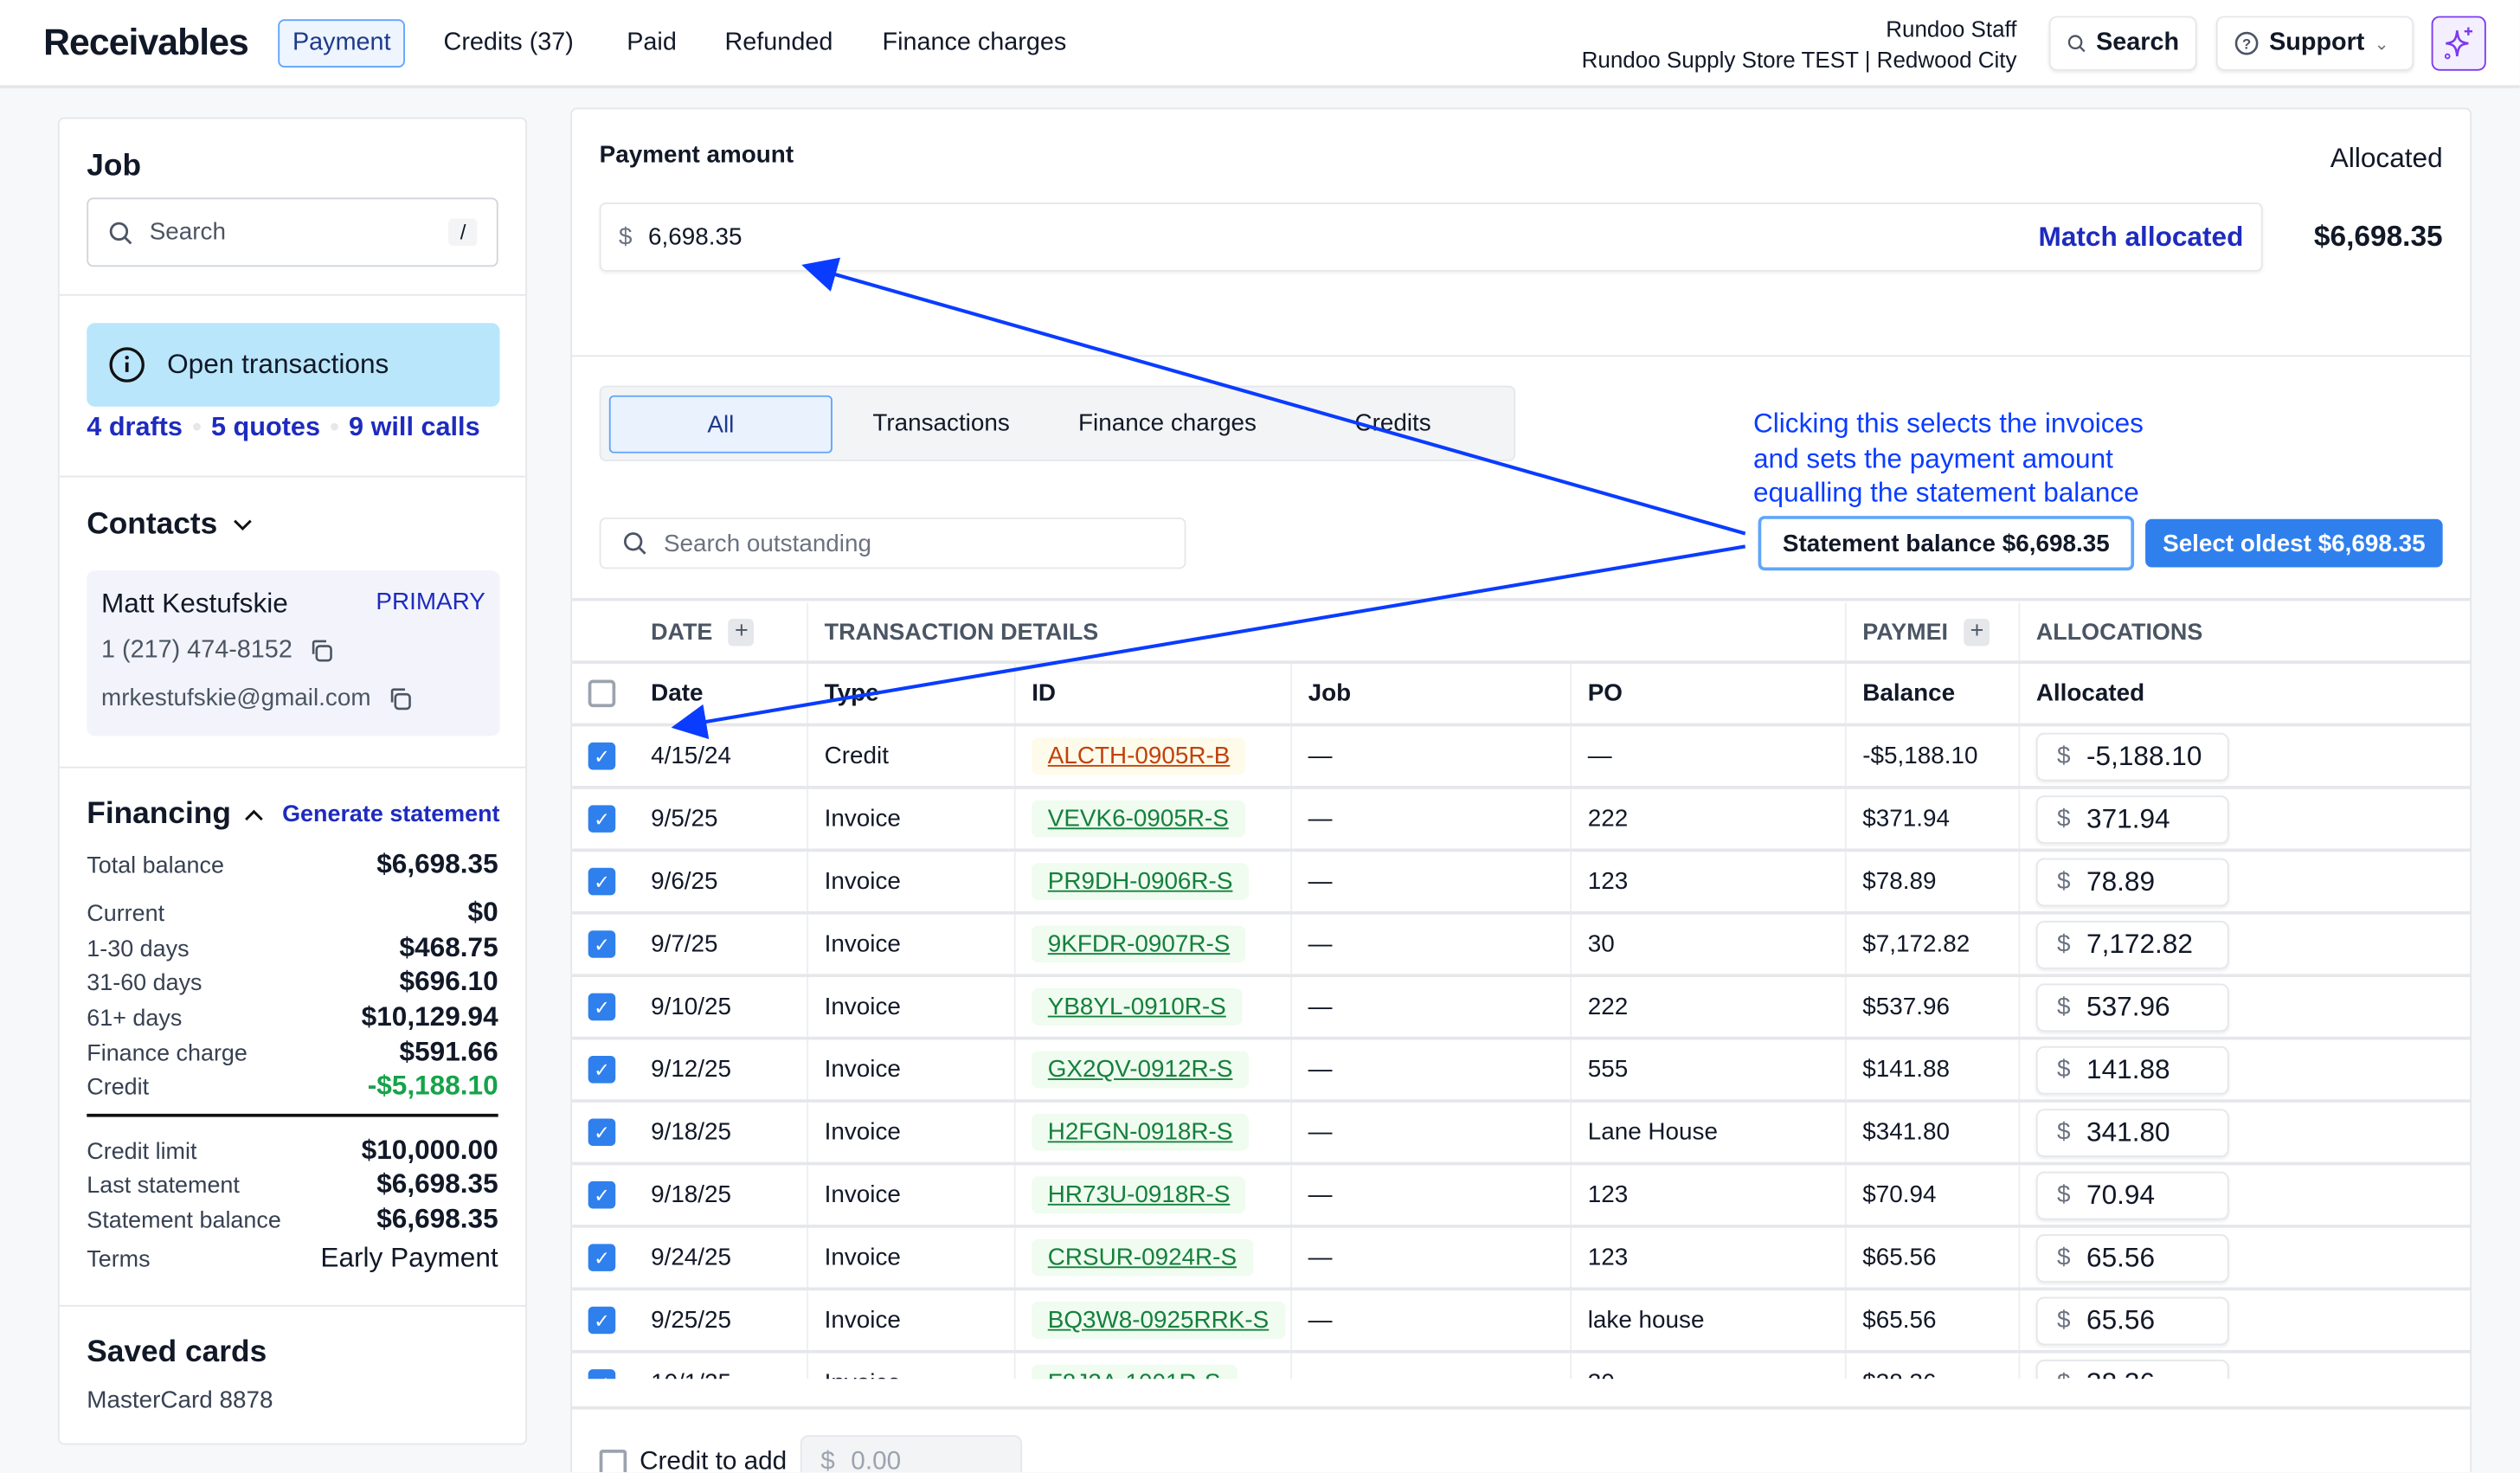 The image size is (2520, 1473). Describe the element at coordinates (1931, 693) in the screenshot. I see `column-header-balance: Balance` at that location.